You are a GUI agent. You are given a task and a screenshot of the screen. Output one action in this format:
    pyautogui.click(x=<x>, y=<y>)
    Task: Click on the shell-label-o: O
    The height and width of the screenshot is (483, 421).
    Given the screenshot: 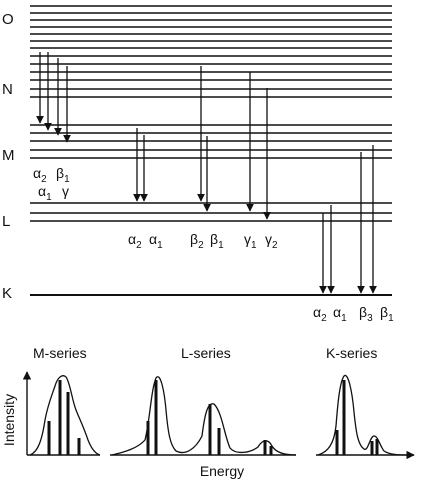 What is the action you would take?
    pyautogui.click(x=8, y=19)
    